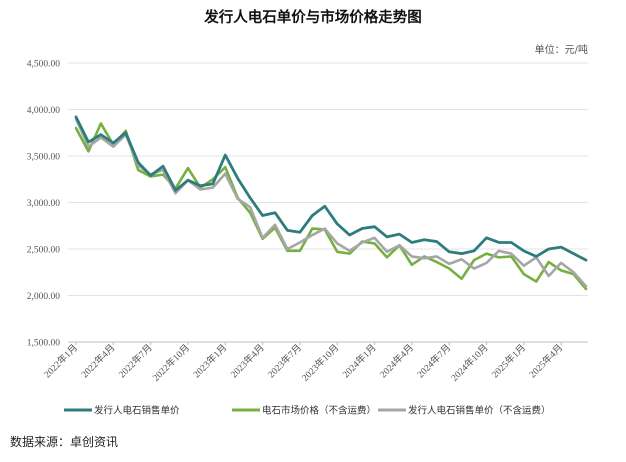 This screenshot has height=462, width=626. I want to click on x-tick-label: 2024年1月, so click(359, 361).